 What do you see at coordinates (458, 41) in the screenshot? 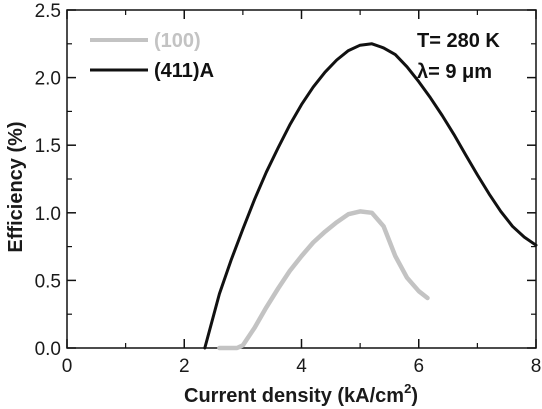
I see `temperature-annotation: T= 280 K` at bounding box center [458, 41].